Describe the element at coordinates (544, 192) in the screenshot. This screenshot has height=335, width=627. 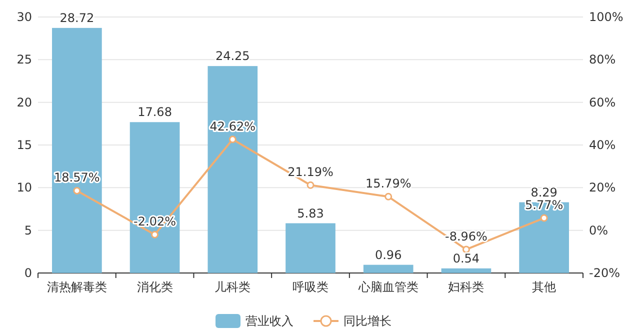
I see `data-label: 8.29` at that location.